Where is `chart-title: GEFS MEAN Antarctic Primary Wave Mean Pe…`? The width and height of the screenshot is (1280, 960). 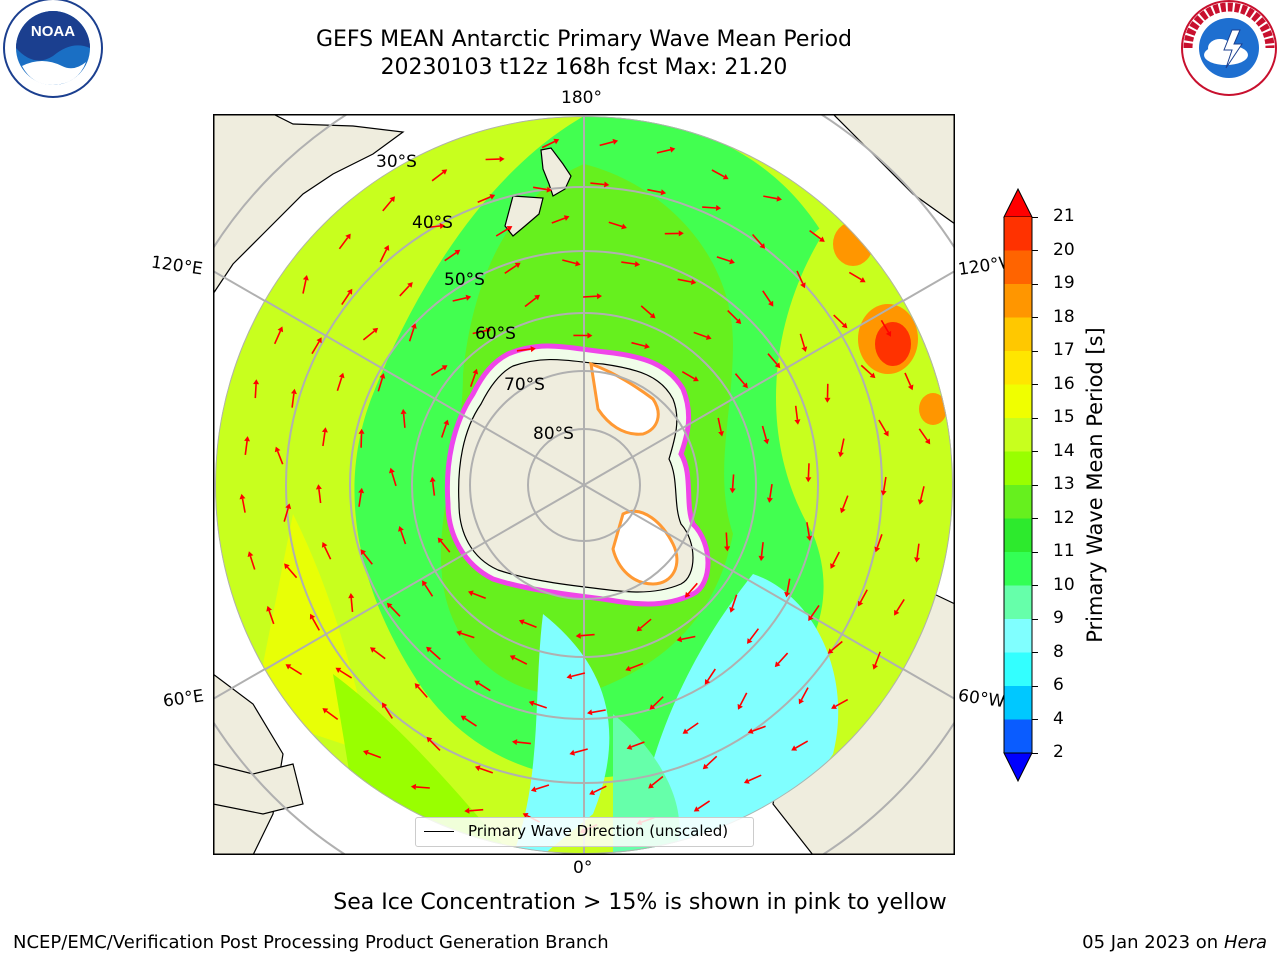
chart-title: GEFS MEAN Antarctic Primary Wave Mean Pe… is located at coordinates (584, 39).